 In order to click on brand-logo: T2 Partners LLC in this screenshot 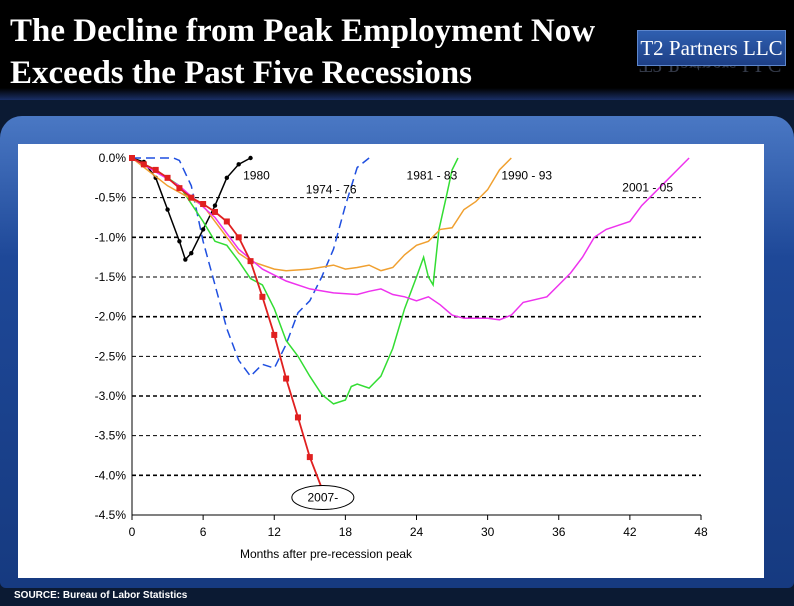, I will do `click(711, 48)`.